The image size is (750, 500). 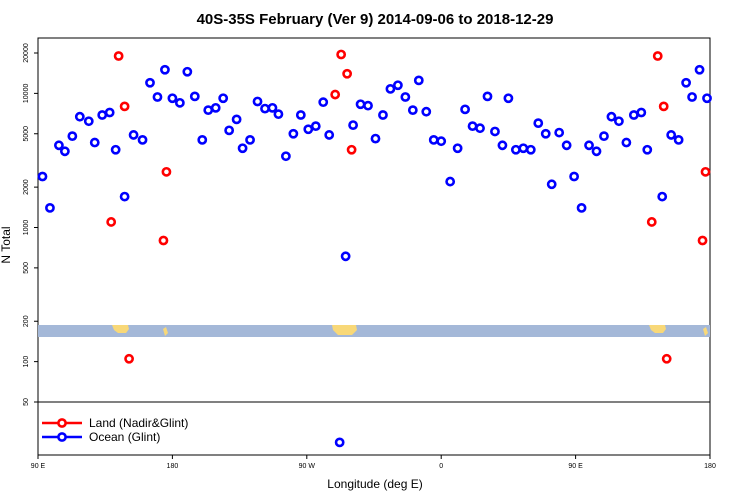 What do you see at coordinates (374, 331) in the screenshot?
I see `ocean-band` at bounding box center [374, 331].